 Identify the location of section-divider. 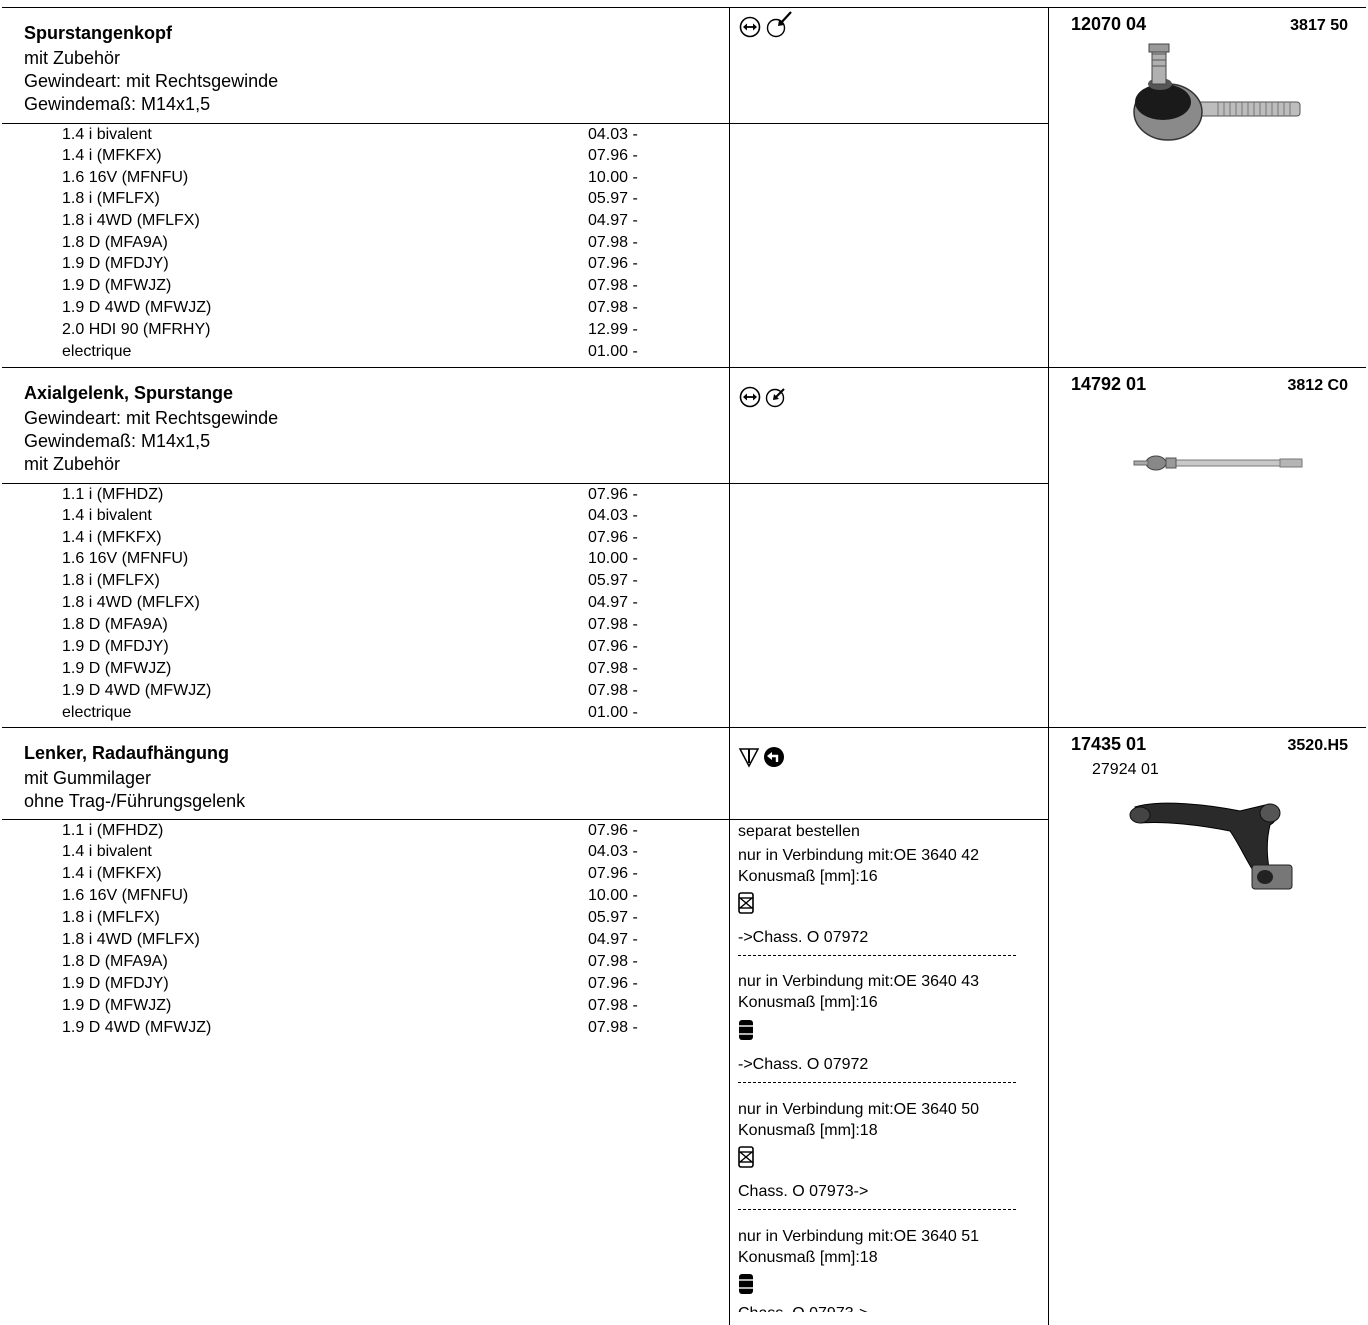
(684, 727).